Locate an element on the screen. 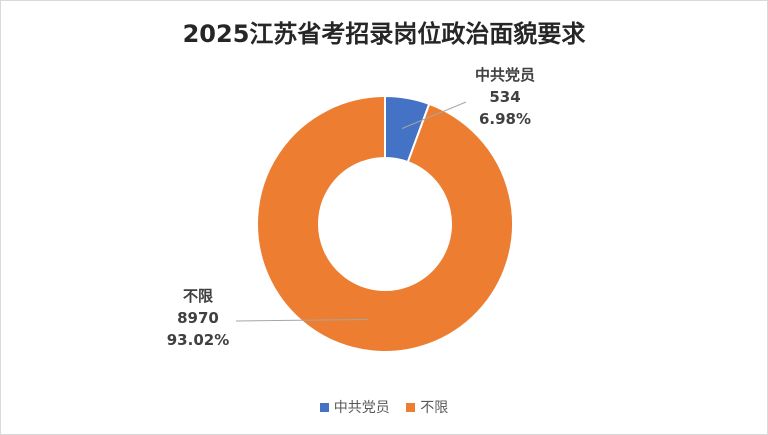 The image size is (768, 435). legend-swatch-party-member is located at coordinates (324, 407).